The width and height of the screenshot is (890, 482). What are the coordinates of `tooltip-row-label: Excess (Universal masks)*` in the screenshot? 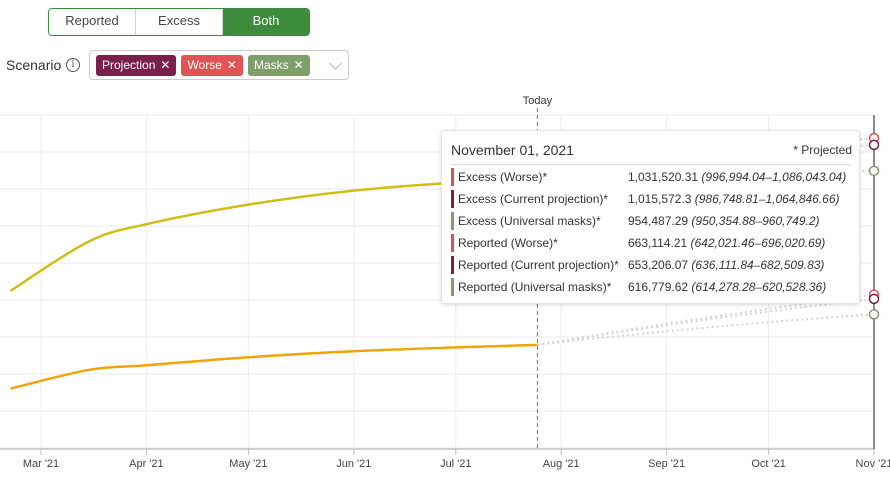 It's located at (529, 221).